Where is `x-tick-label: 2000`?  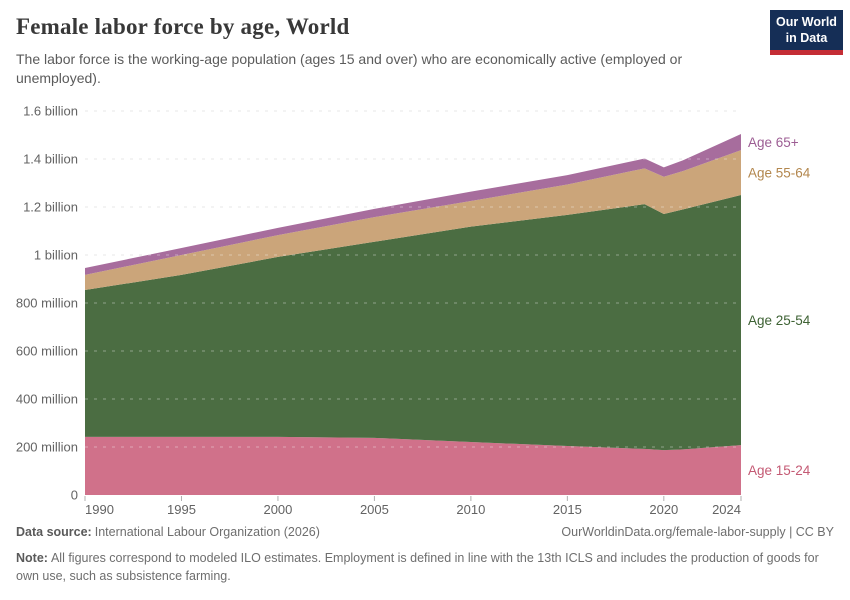
x-tick-label: 2000 is located at coordinates (277, 509).